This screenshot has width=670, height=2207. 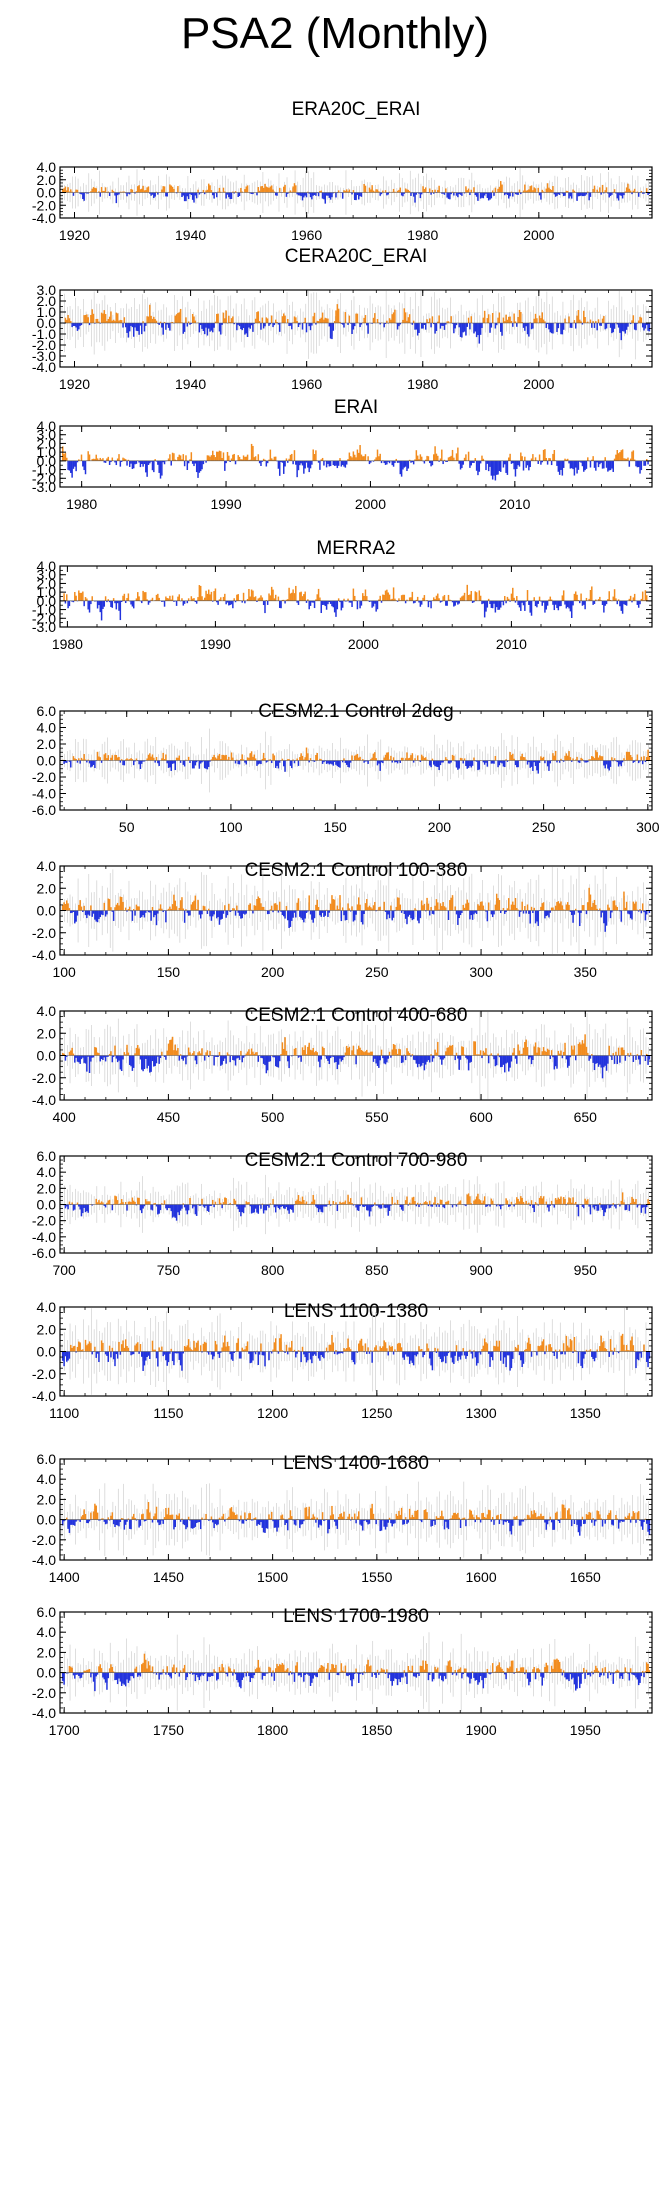 What do you see at coordinates (47, 1033) in the screenshot?
I see `y-tick-label: 2.0` at bounding box center [47, 1033].